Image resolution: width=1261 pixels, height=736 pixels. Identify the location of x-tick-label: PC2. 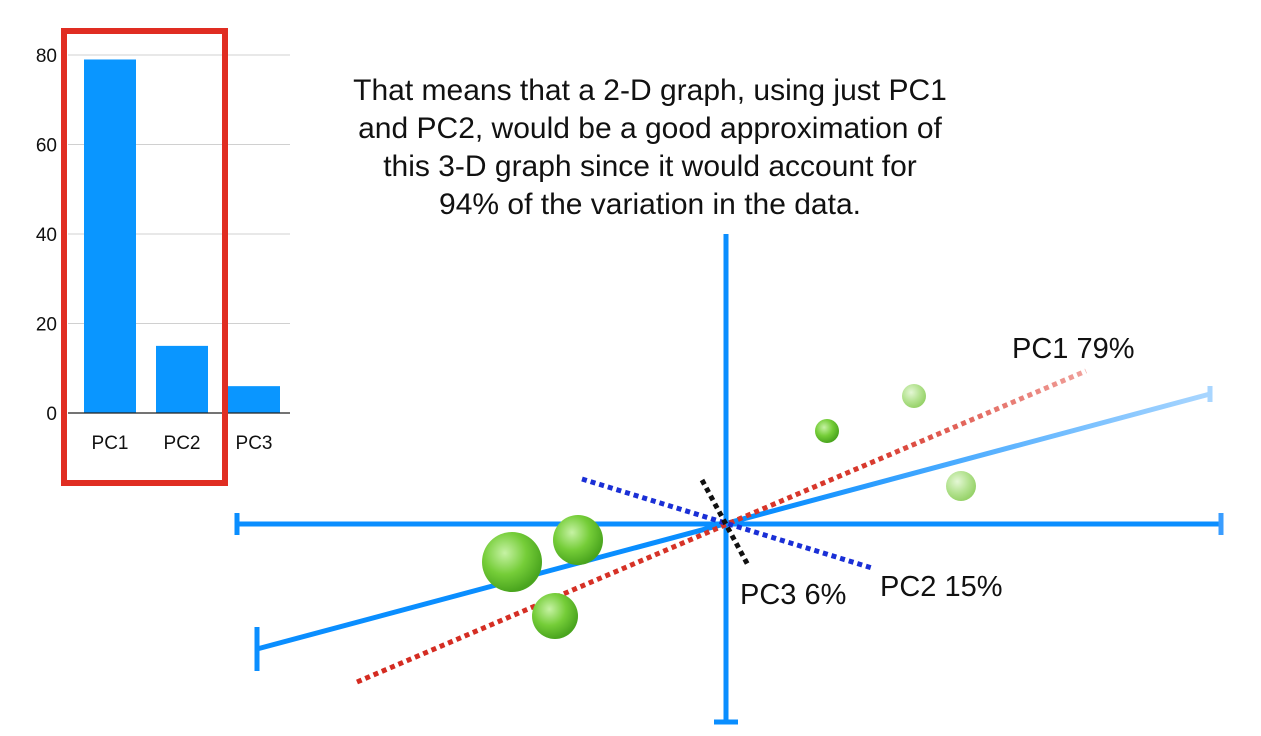
(182, 443).